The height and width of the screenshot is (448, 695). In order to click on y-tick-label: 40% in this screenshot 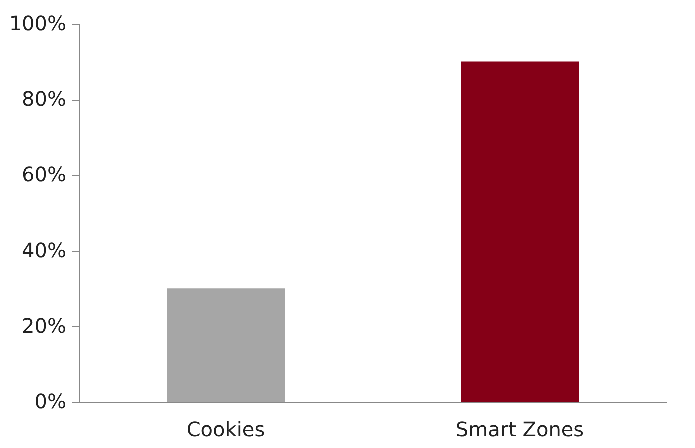, I will do `click(44, 250)`.